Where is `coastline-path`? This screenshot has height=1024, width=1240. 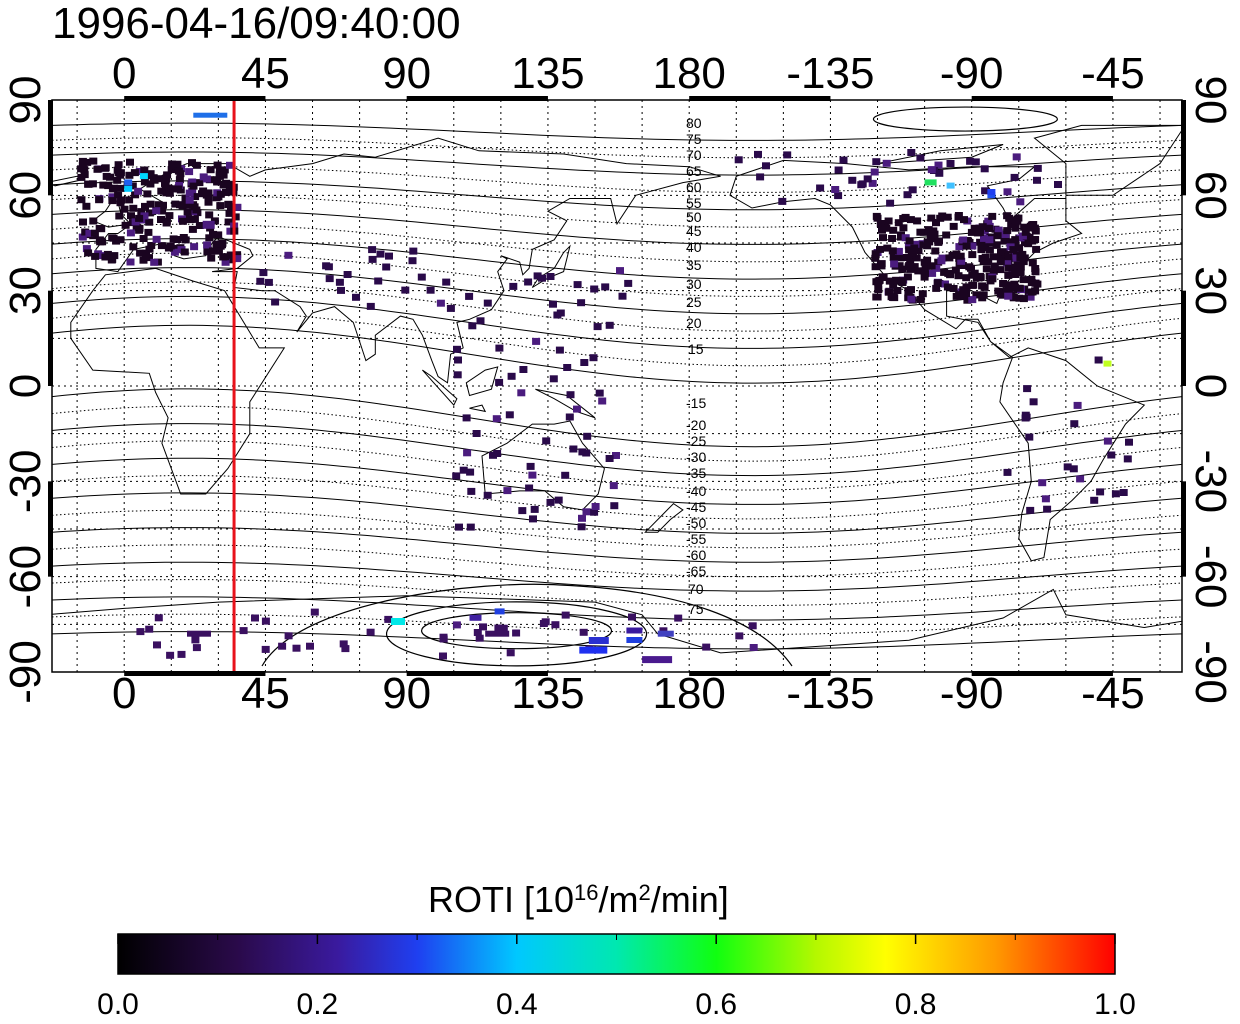
coastline-path is located at coordinates (482, 381).